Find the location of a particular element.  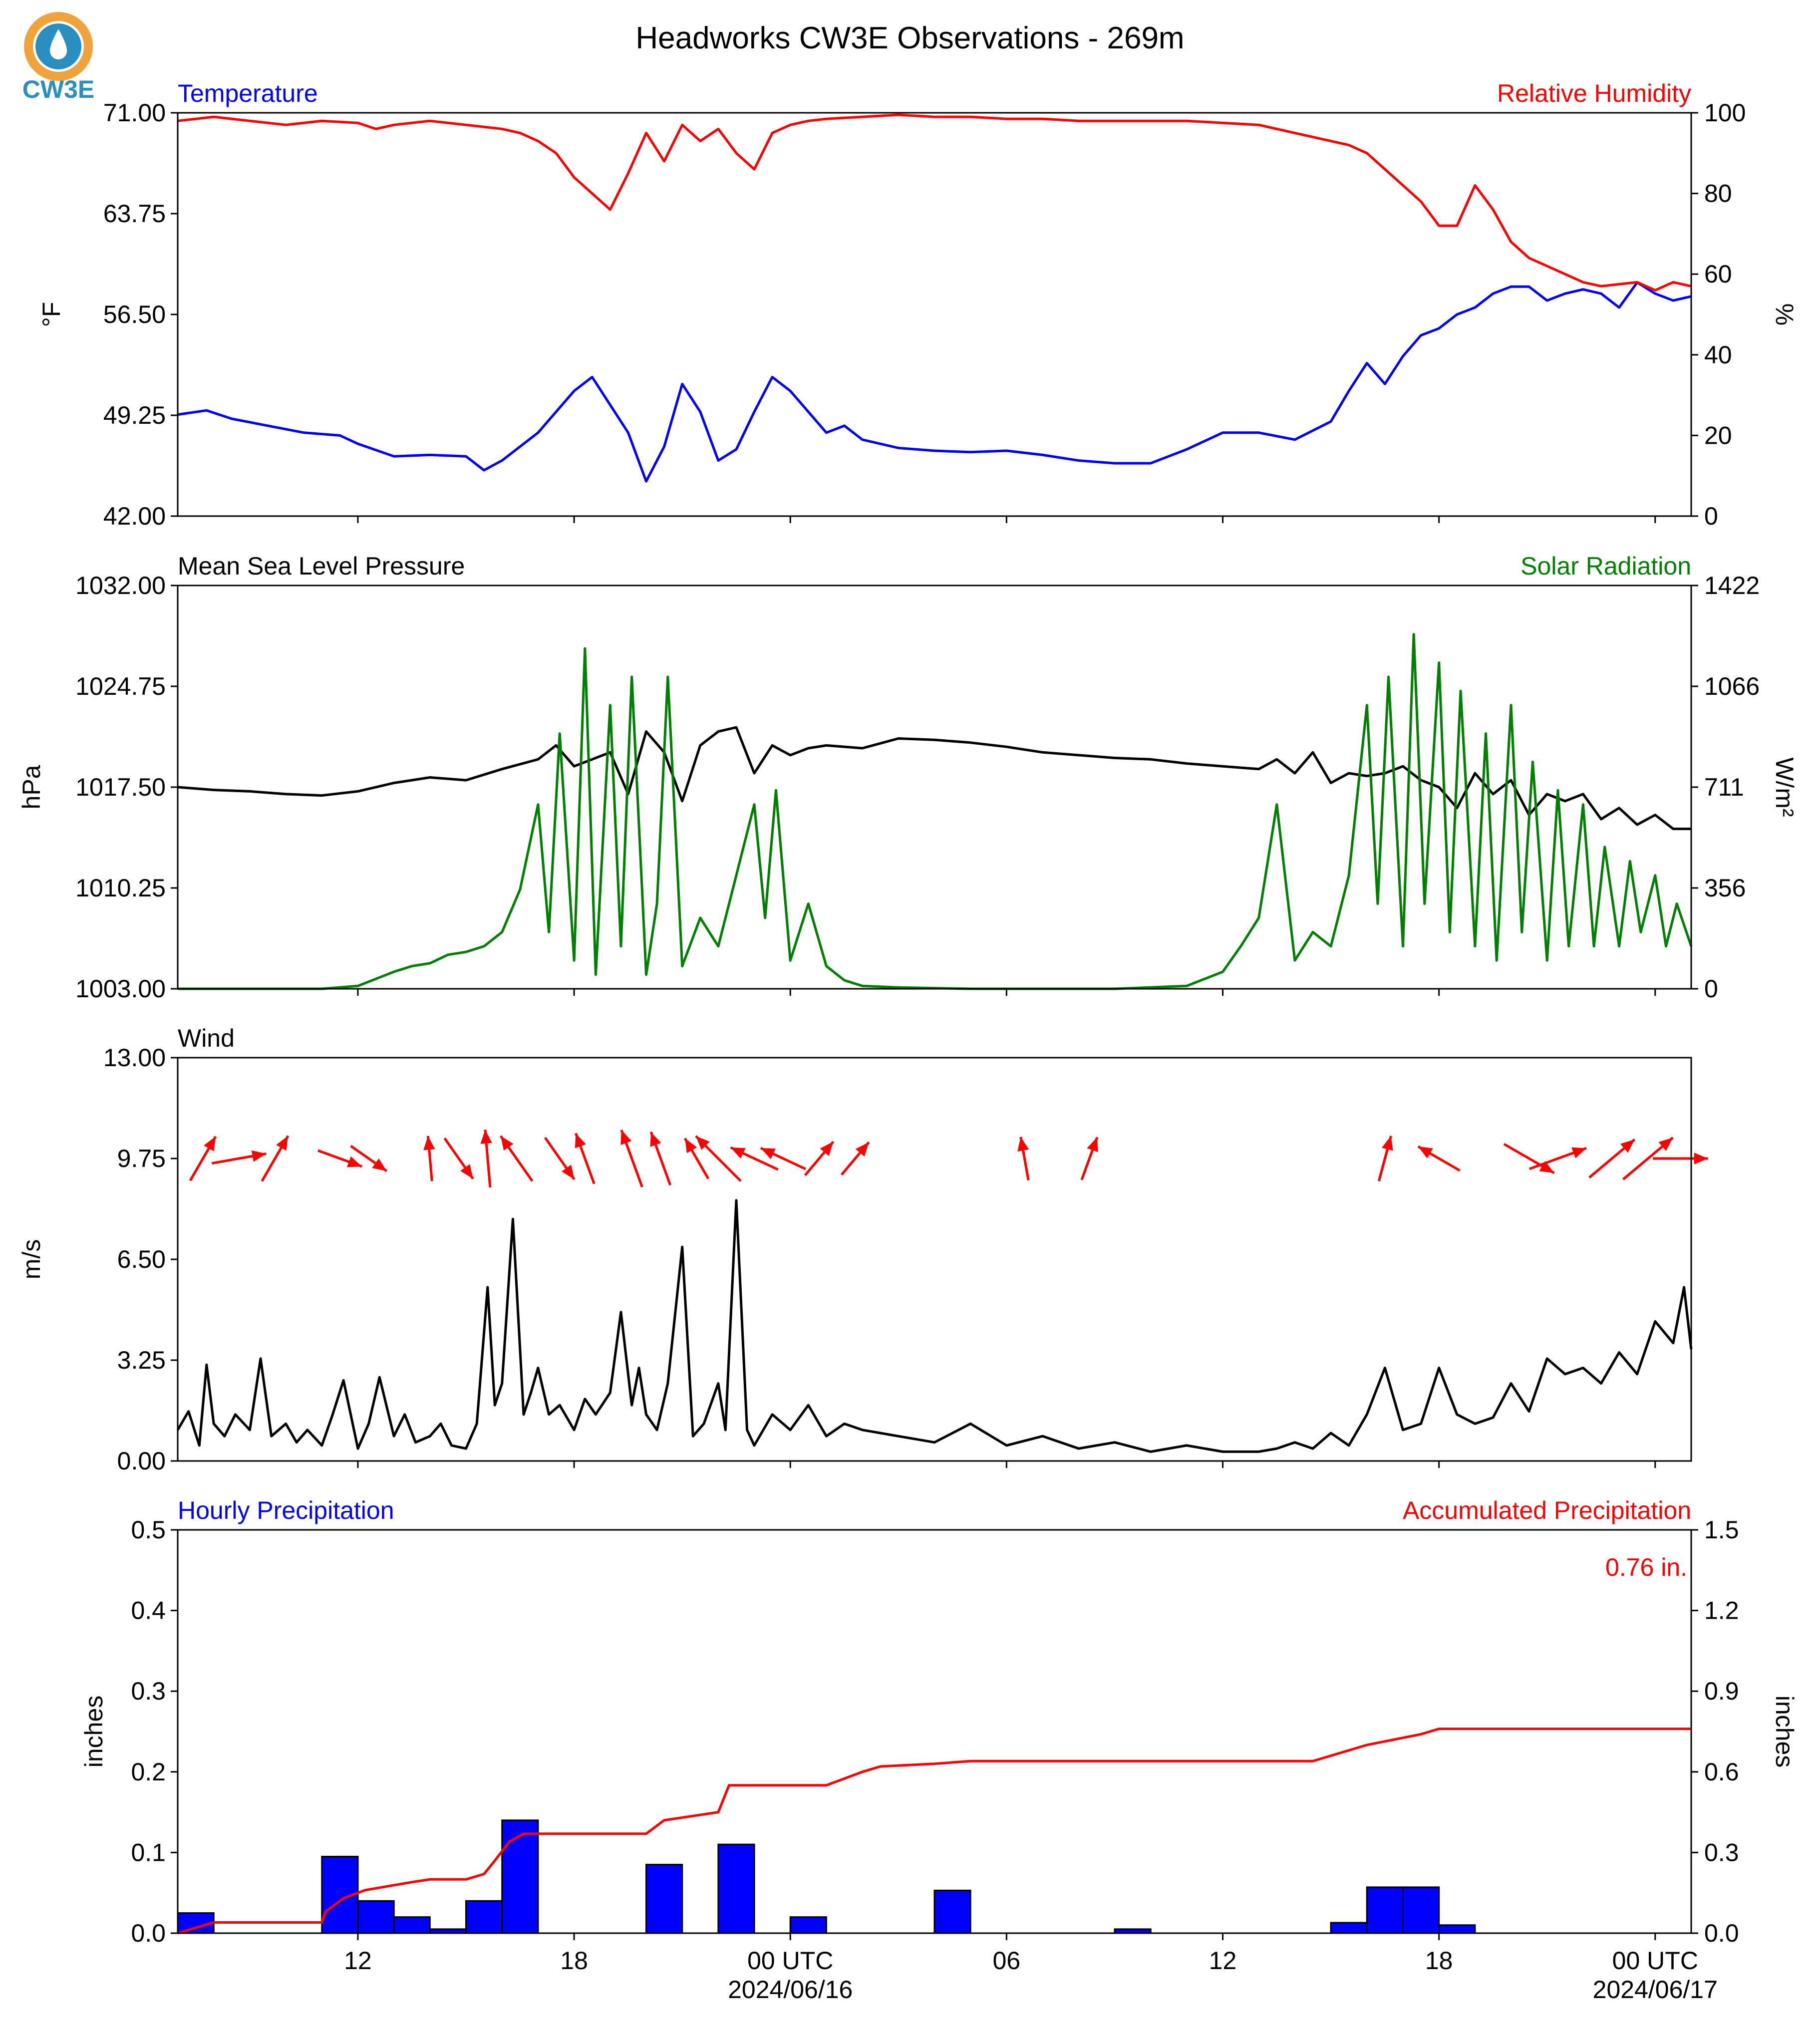

series-line-mean-sea-level-pressure is located at coordinates (934, 778).